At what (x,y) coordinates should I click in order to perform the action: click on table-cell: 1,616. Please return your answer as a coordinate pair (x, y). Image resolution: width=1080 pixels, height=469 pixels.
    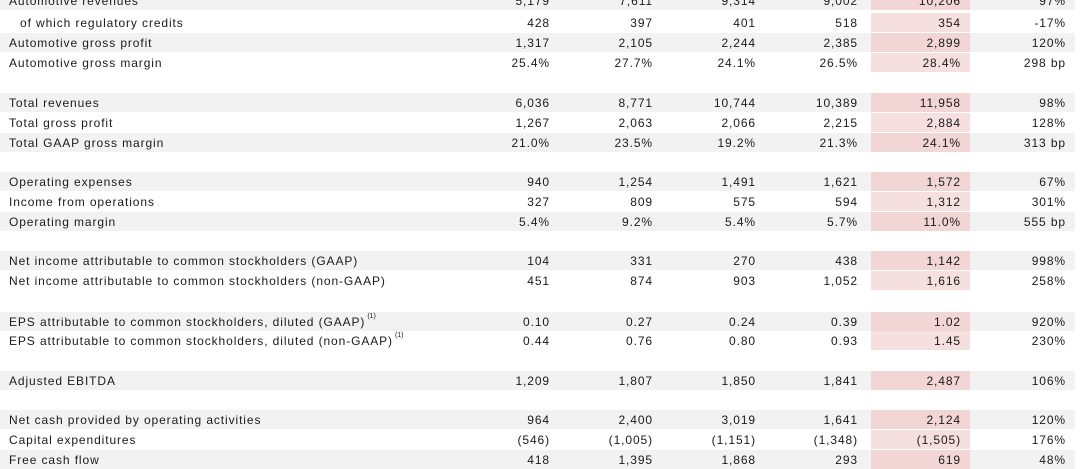
    Looking at the image, I should click on (943, 280).